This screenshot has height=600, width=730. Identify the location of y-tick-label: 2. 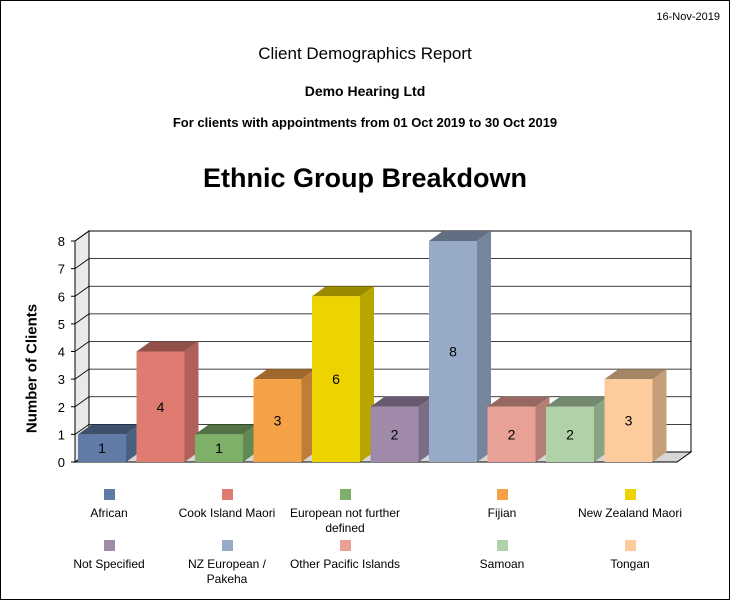
(61, 407).